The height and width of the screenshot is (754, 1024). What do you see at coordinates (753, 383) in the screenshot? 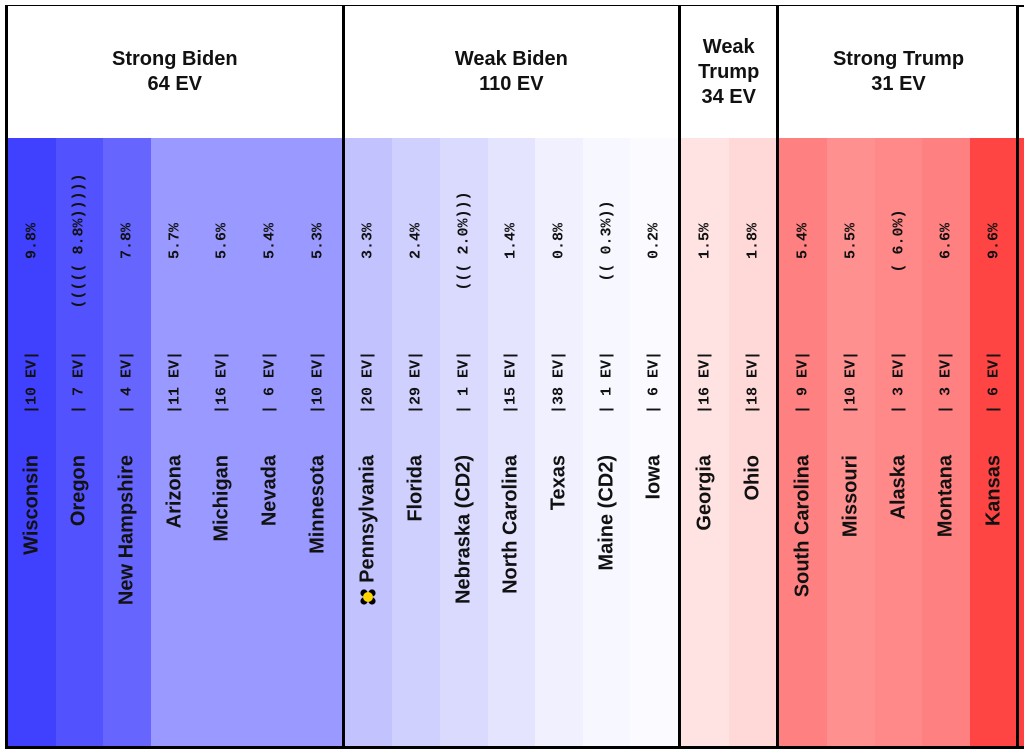
I see `state-ev: |18 EV|` at bounding box center [753, 383].